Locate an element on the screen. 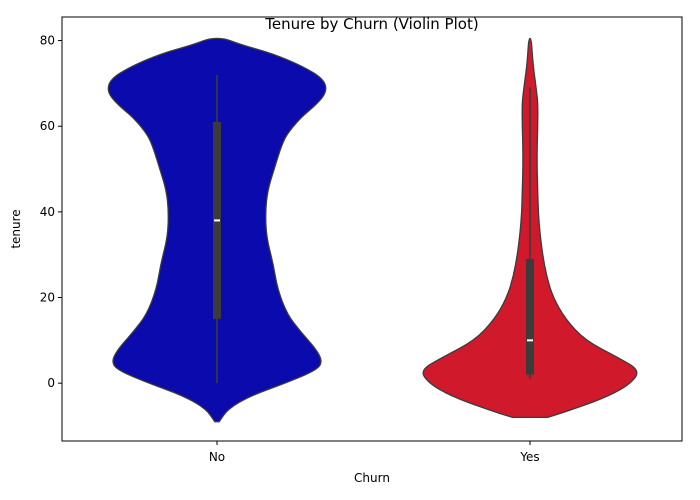 This screenshot has width=700, height=500. y-tick-label: 80 is located at coordinates (47, 41).